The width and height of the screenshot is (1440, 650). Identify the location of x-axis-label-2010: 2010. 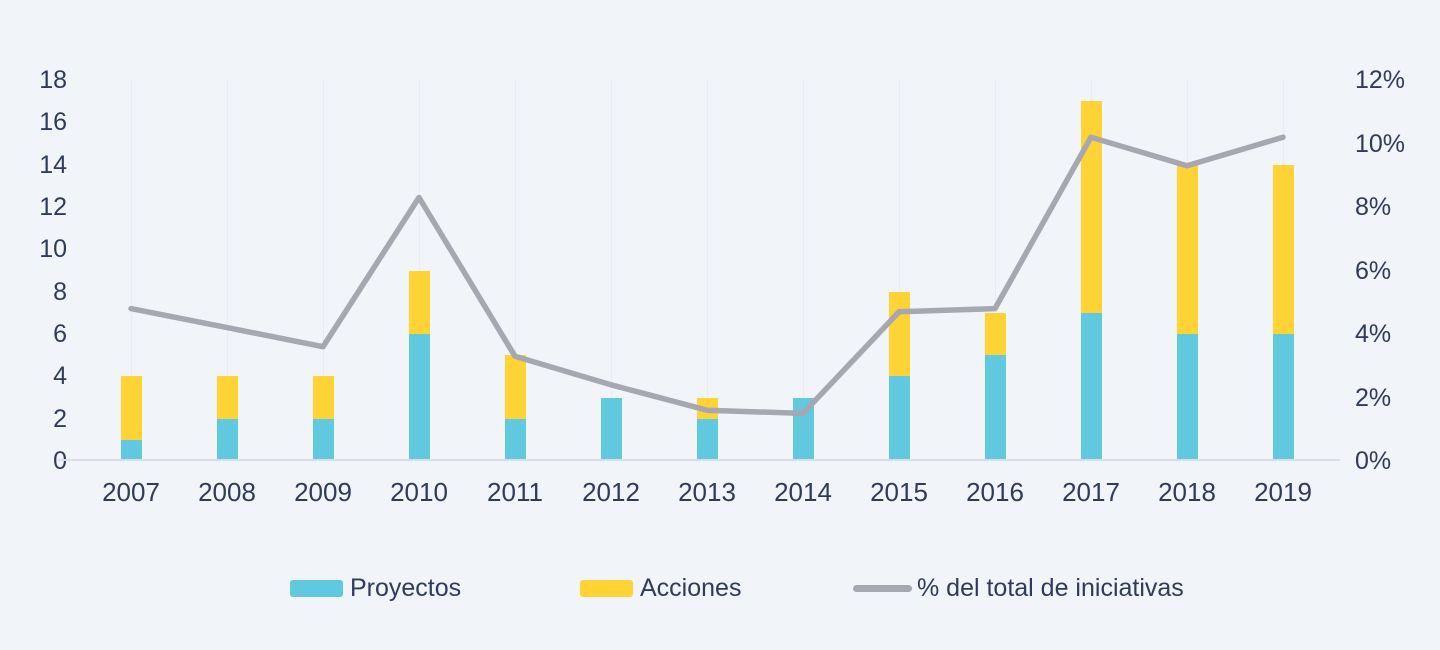
(419, 492).